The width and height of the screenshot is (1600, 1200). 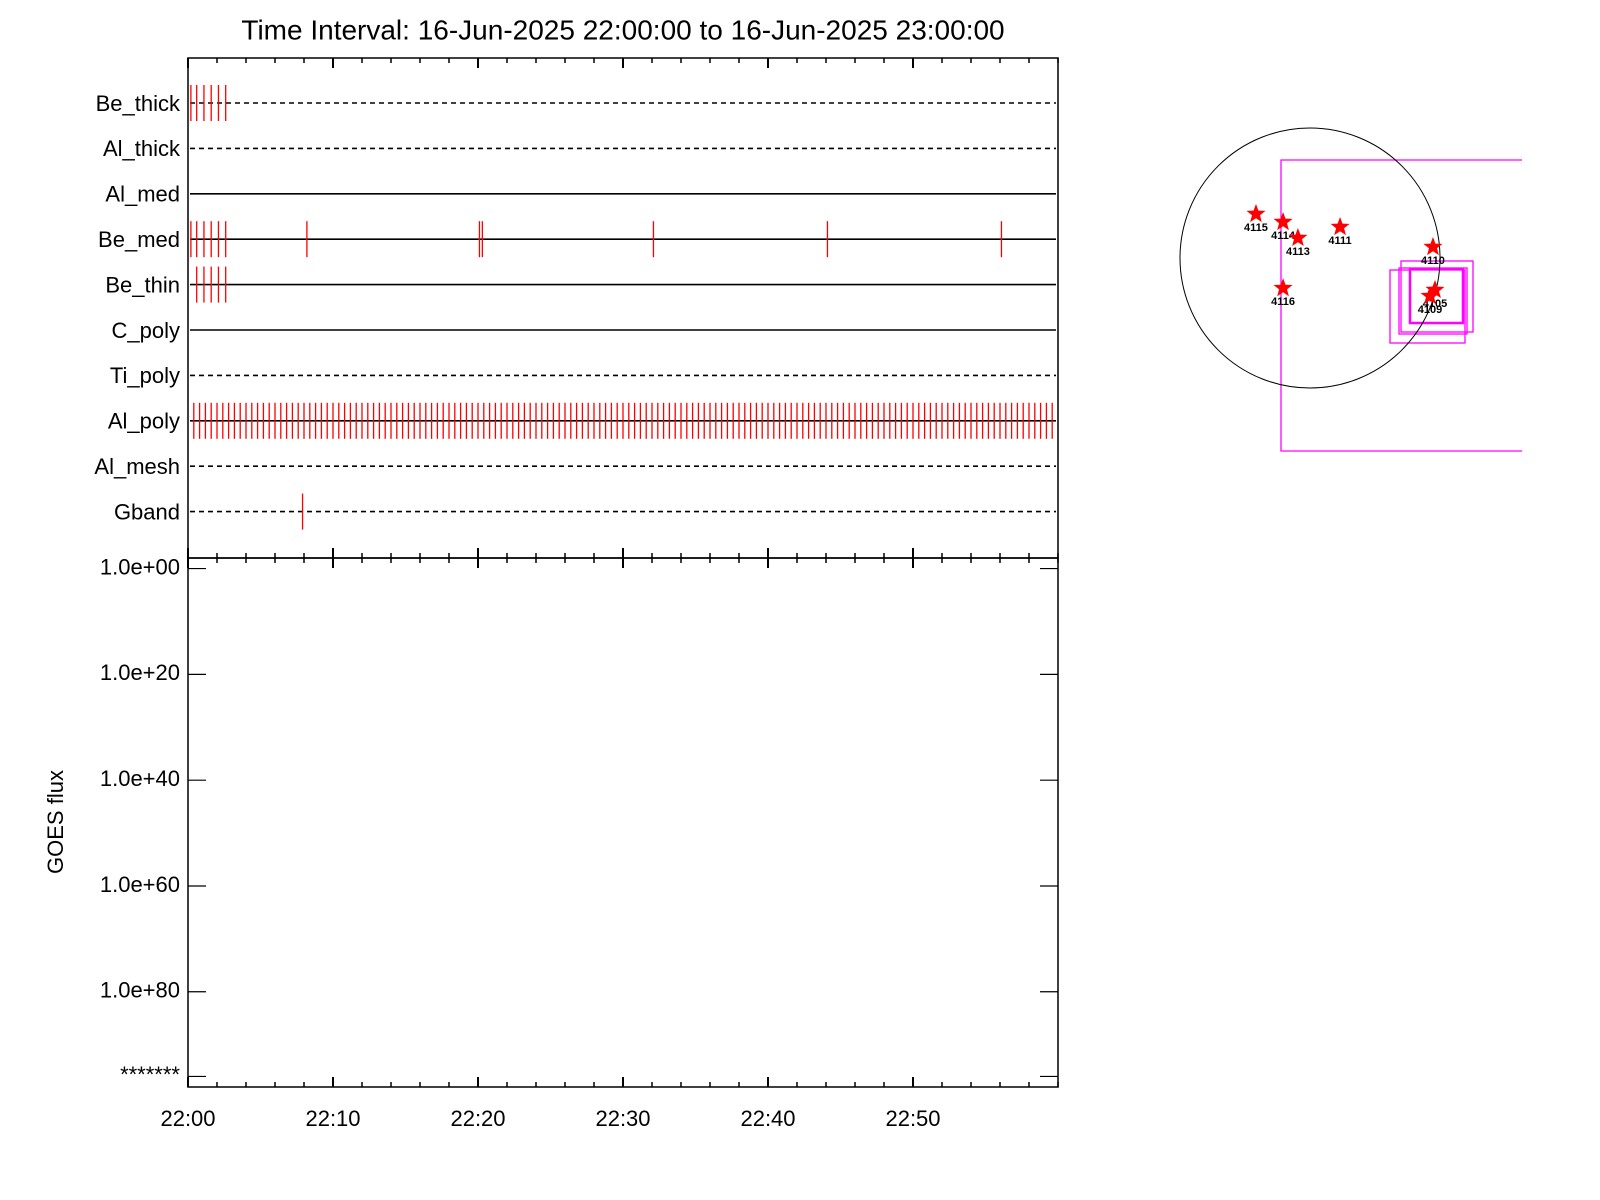 I want to click on channel-label: Al_mesh, so click(x=137, y=466).